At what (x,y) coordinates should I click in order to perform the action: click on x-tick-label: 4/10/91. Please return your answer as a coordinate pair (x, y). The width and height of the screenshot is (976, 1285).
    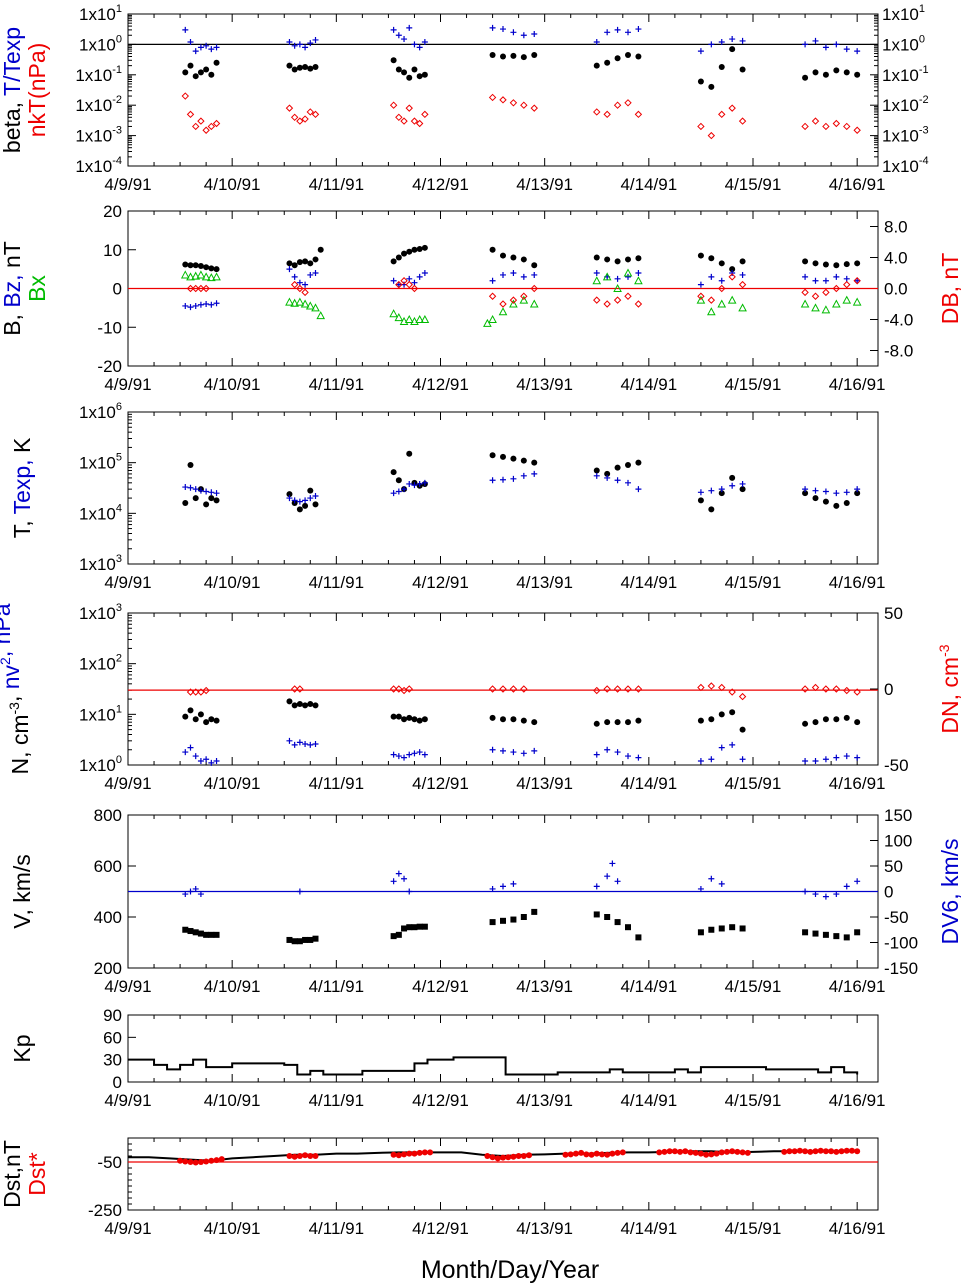
    Looking at the image, I should click on (232, 986).